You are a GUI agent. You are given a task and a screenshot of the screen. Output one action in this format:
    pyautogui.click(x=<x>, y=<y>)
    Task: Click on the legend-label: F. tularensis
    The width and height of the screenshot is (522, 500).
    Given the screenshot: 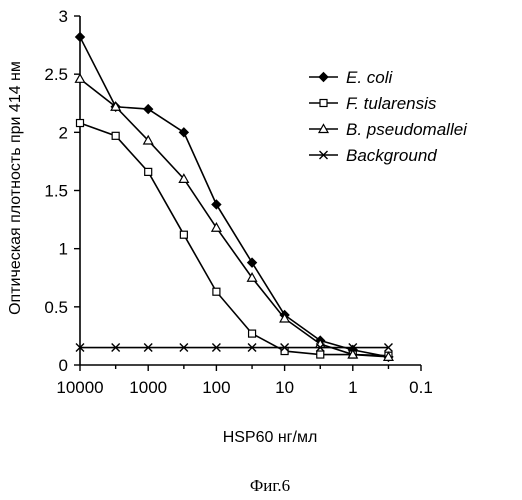 What is the action you would take?
    pyautogui.click(x=391, y=103)
    